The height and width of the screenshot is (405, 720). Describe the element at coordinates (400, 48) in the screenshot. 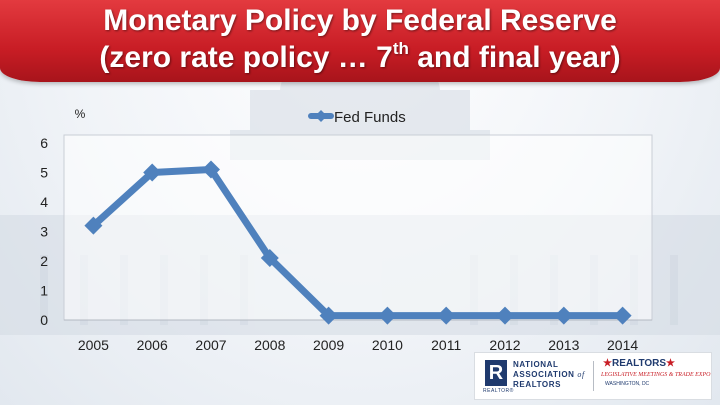

I see `title-superscript: th` at that location.